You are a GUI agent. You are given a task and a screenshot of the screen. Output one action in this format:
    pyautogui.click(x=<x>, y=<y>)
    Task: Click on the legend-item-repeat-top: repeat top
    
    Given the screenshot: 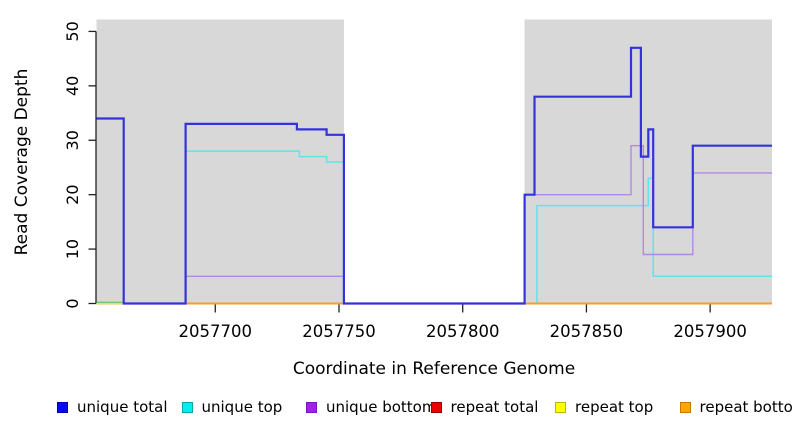 What is the action you would take?
    pyautogui.click(x=604, y=407)
    